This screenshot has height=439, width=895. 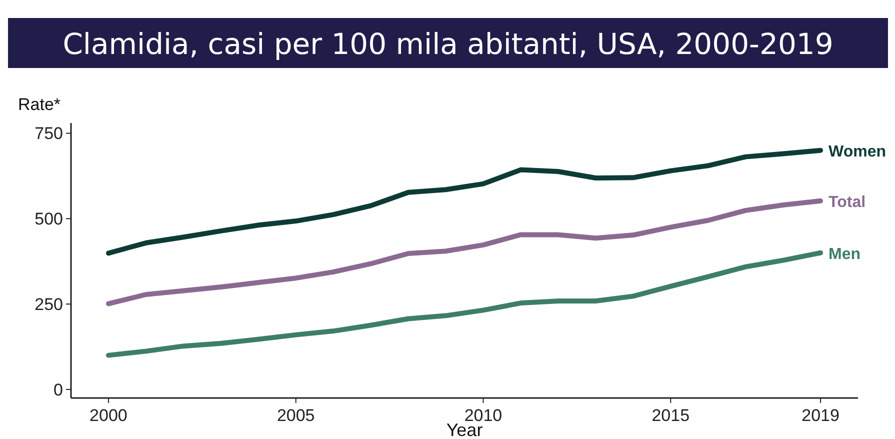 What do you see at coordinates (48, 134) in the screenshot?
I see `y-tick-label: 750` at bounding box center [48, 134].